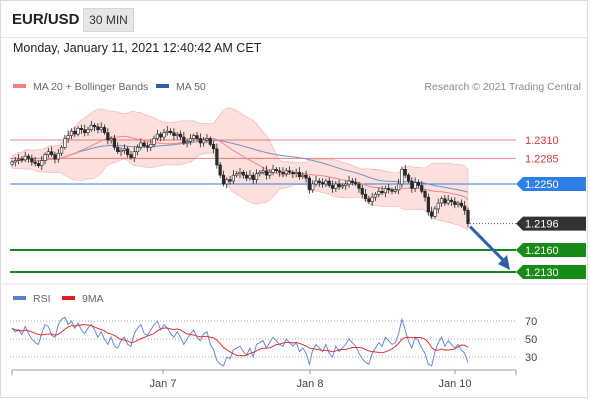 The height and width of the screenshot is (400, 590). Describe the element at coordinates (542, 159) in the screenshot. I see `level-label-1: 1.2285` at that location.